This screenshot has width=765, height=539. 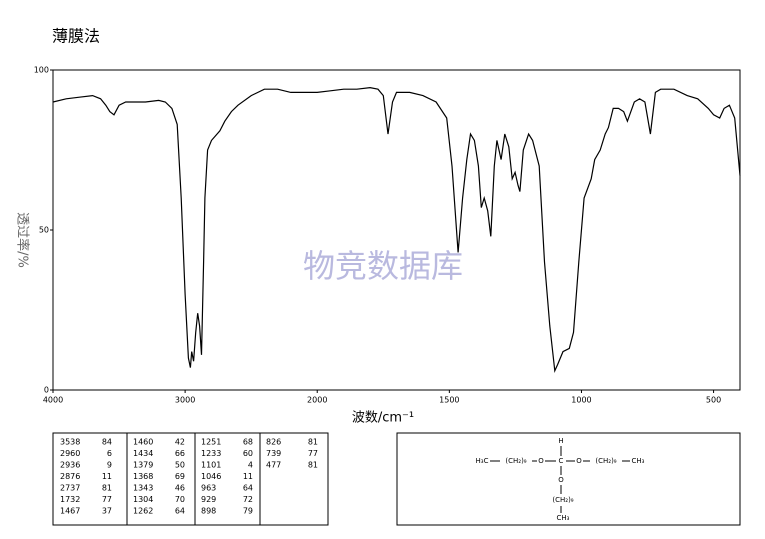 What do you see at coordinates (70, 511) in the screenshot?
I see `peak-wavenumber: 1467` at bounding box center [70, 511].